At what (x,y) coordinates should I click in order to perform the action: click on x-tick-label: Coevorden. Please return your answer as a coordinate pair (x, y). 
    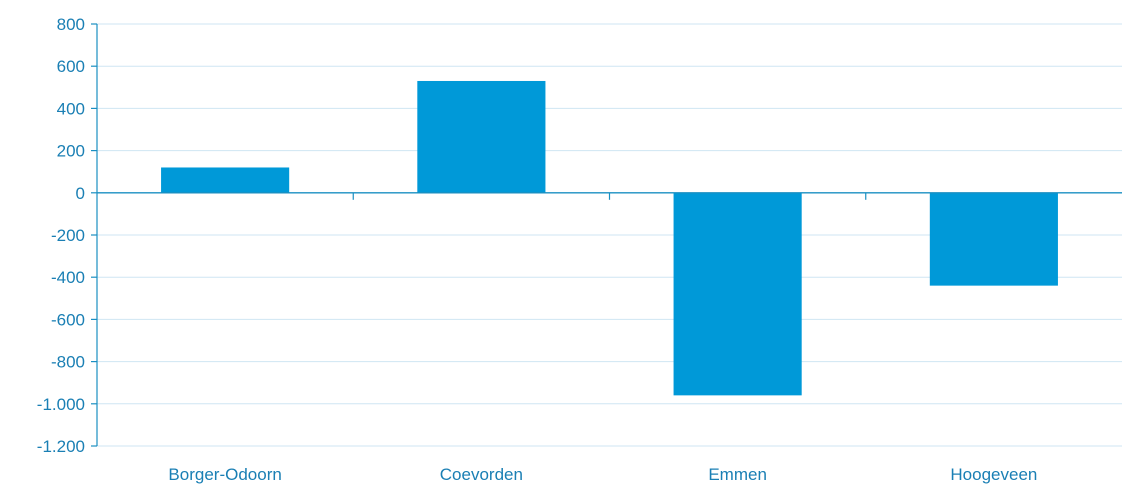
    Looking at the image, I should click on (481, 474).